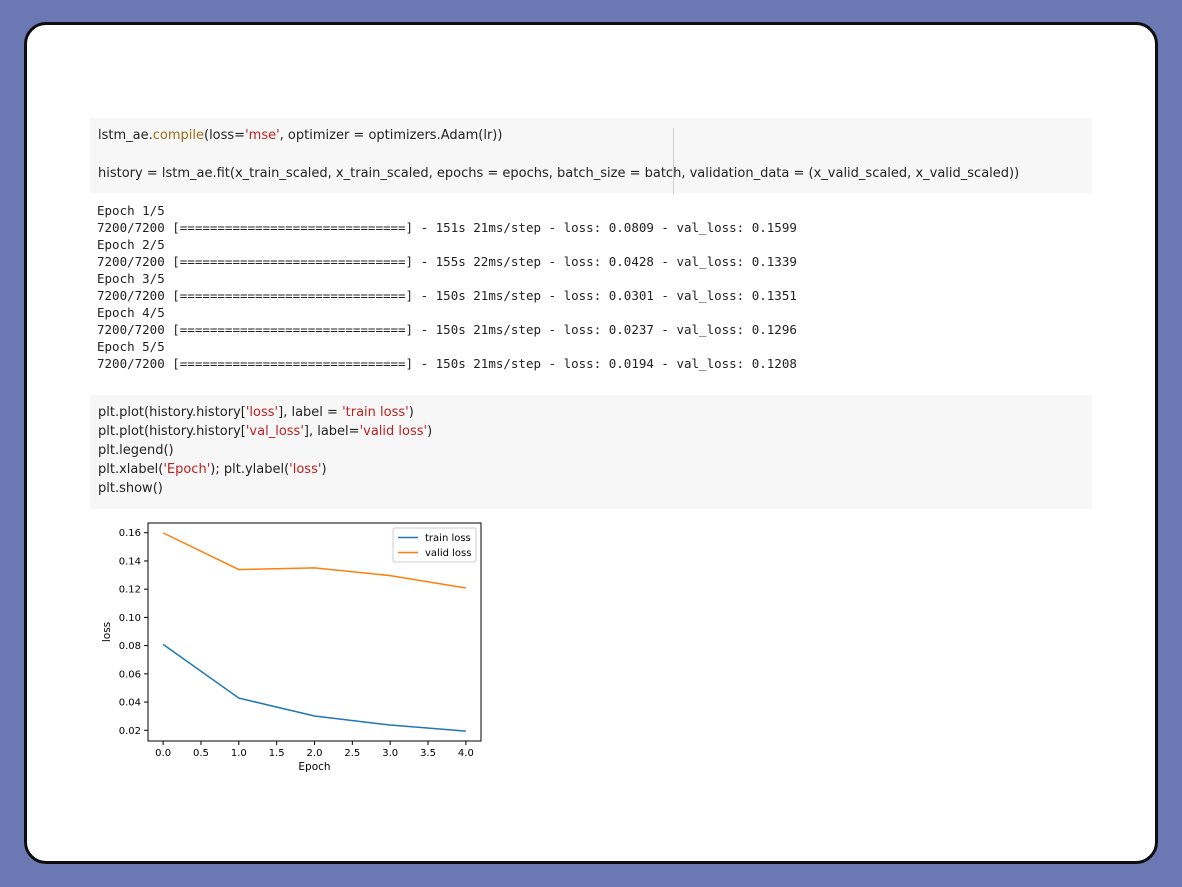 Image resolution: width=1182 pixels, height=887 pixels. Describe the element at coordinates (130, 561) in the screenshot. I see `y-tick-label: 0.14` at that location.